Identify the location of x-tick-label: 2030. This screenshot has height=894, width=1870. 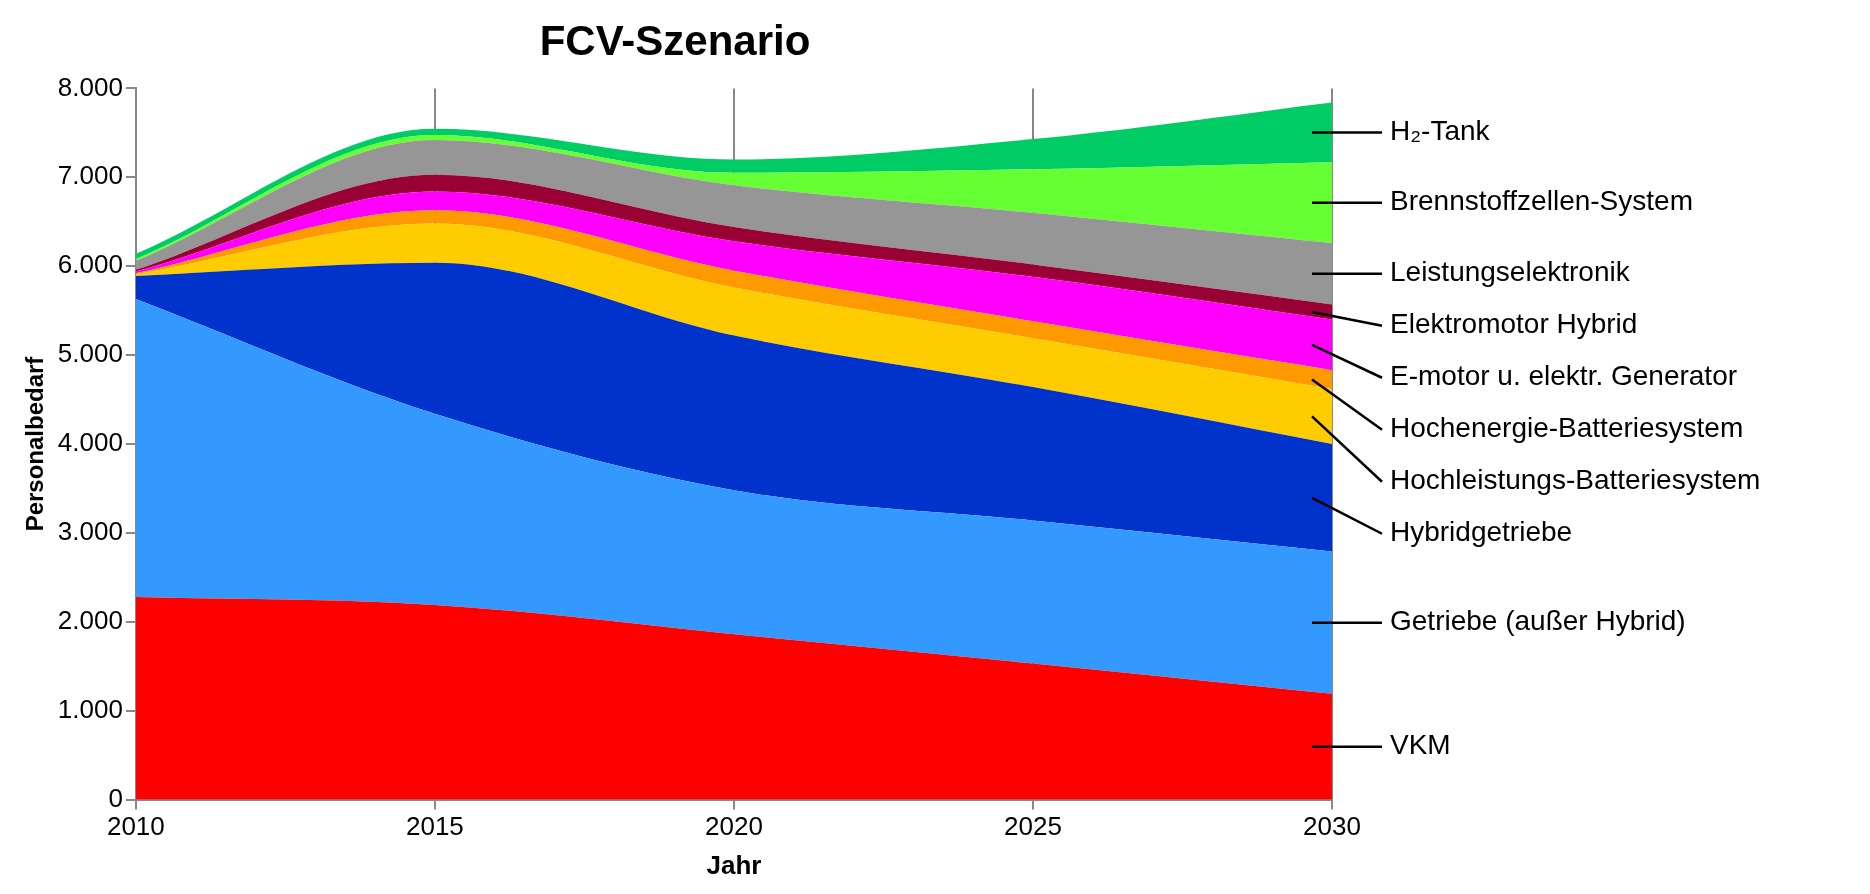
(1332, 826).